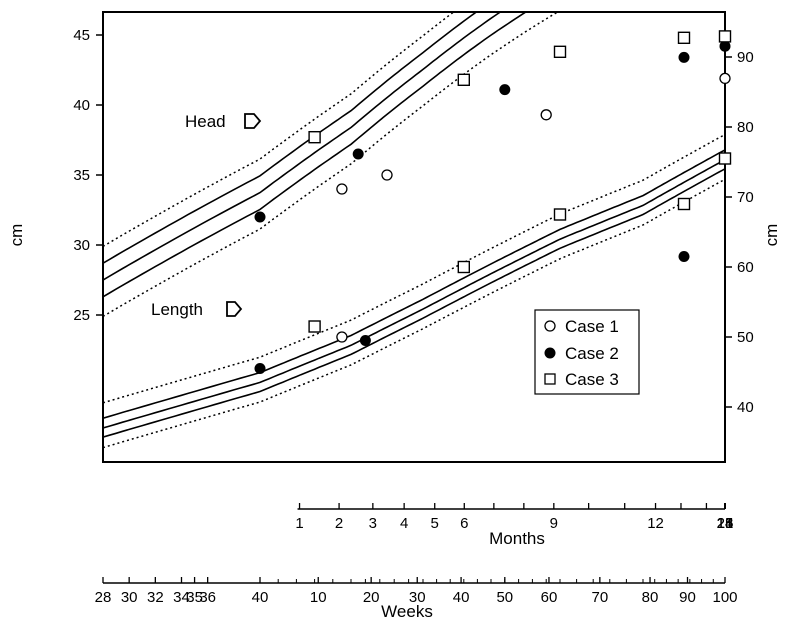 The width and height of the screenshot is (795, 621). I want to click on left-axis-tick-label-40: 40, so click(81, 105).